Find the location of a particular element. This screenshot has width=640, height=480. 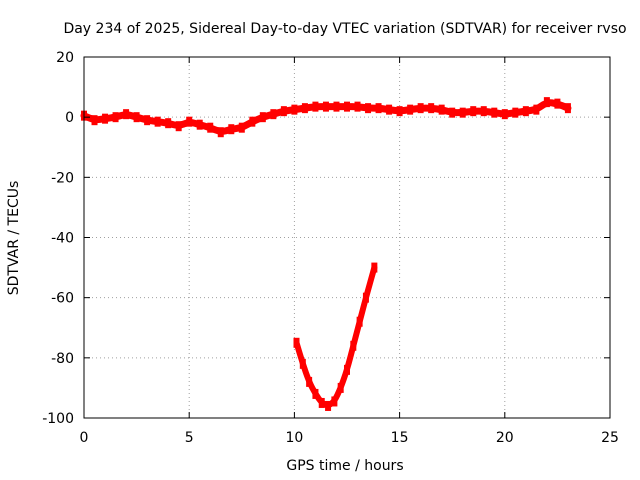

y-tick-label: -80 is located at coordinates (62, 359).